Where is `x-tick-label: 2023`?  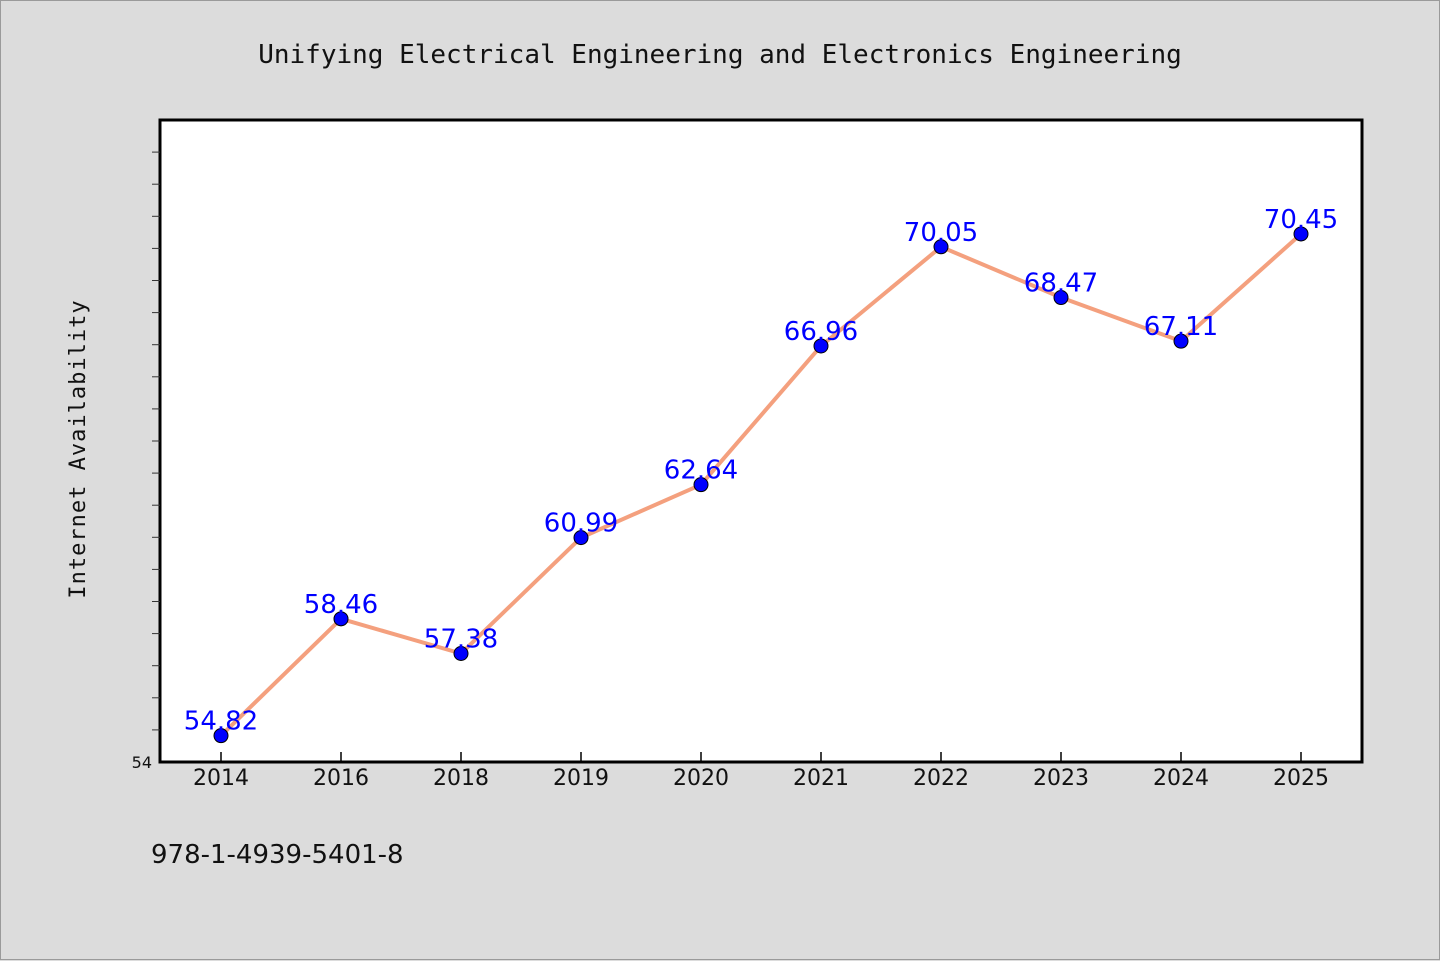 x-tick-label: 2023 is located at coordinates (1061, 778).